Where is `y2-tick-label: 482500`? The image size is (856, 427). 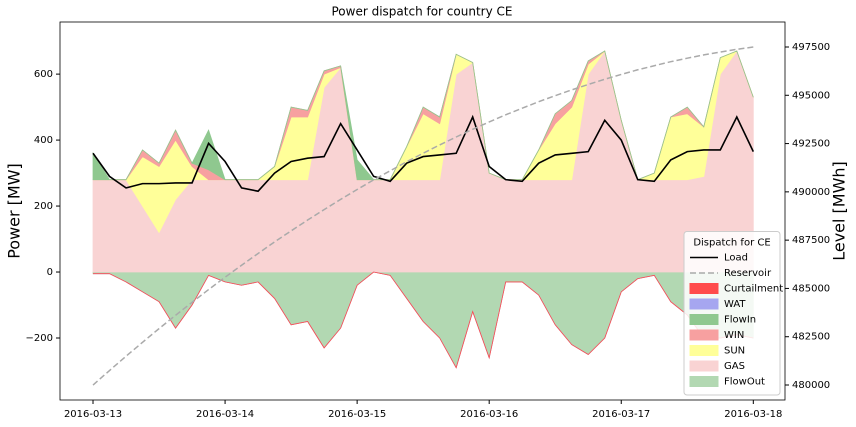 y2-tick-label: 482500 is located at coordinates (811, 337).